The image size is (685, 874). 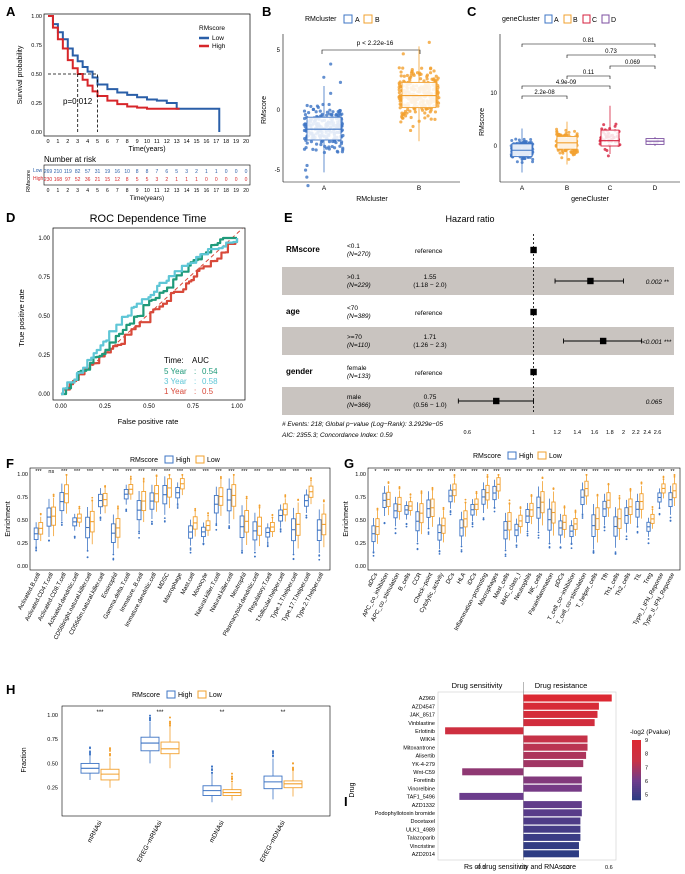 What do you see at coordinates (186, 172) in the screenshot?
I see `risk-cell-low: 3` at bounding box center [186, 172].